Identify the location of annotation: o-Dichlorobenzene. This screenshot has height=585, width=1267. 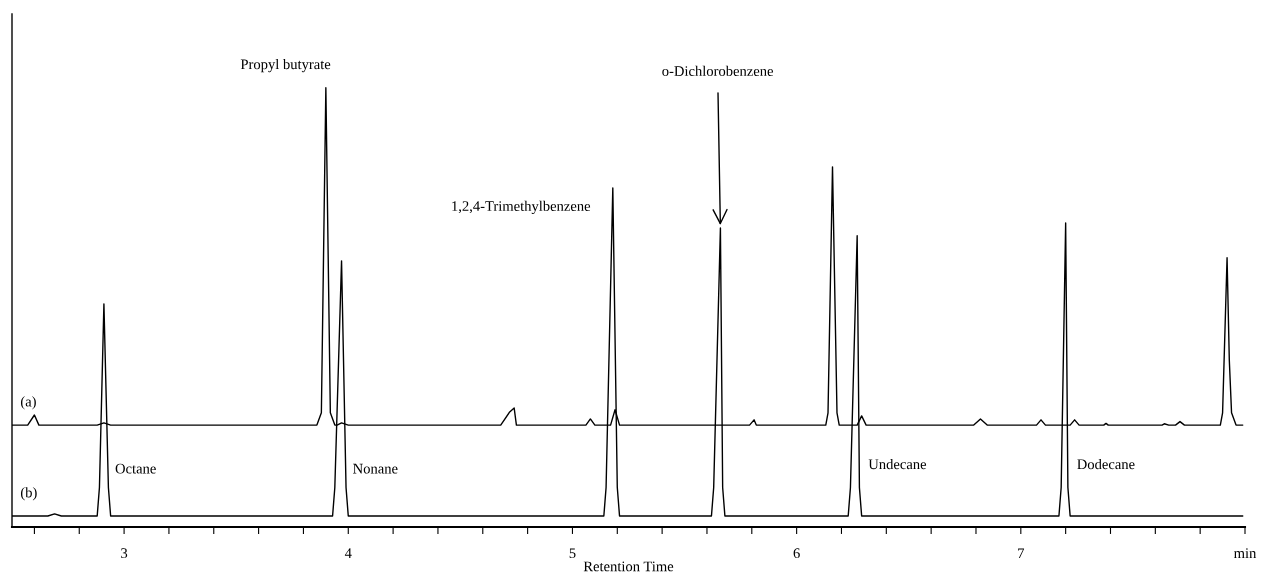
(718, 70).